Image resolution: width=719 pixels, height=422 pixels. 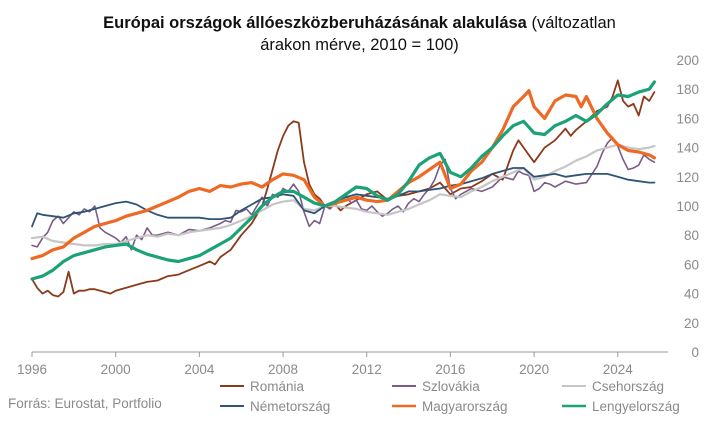 I want to click on chart-title-rest: (változatlan, so click(x=571, y=23).